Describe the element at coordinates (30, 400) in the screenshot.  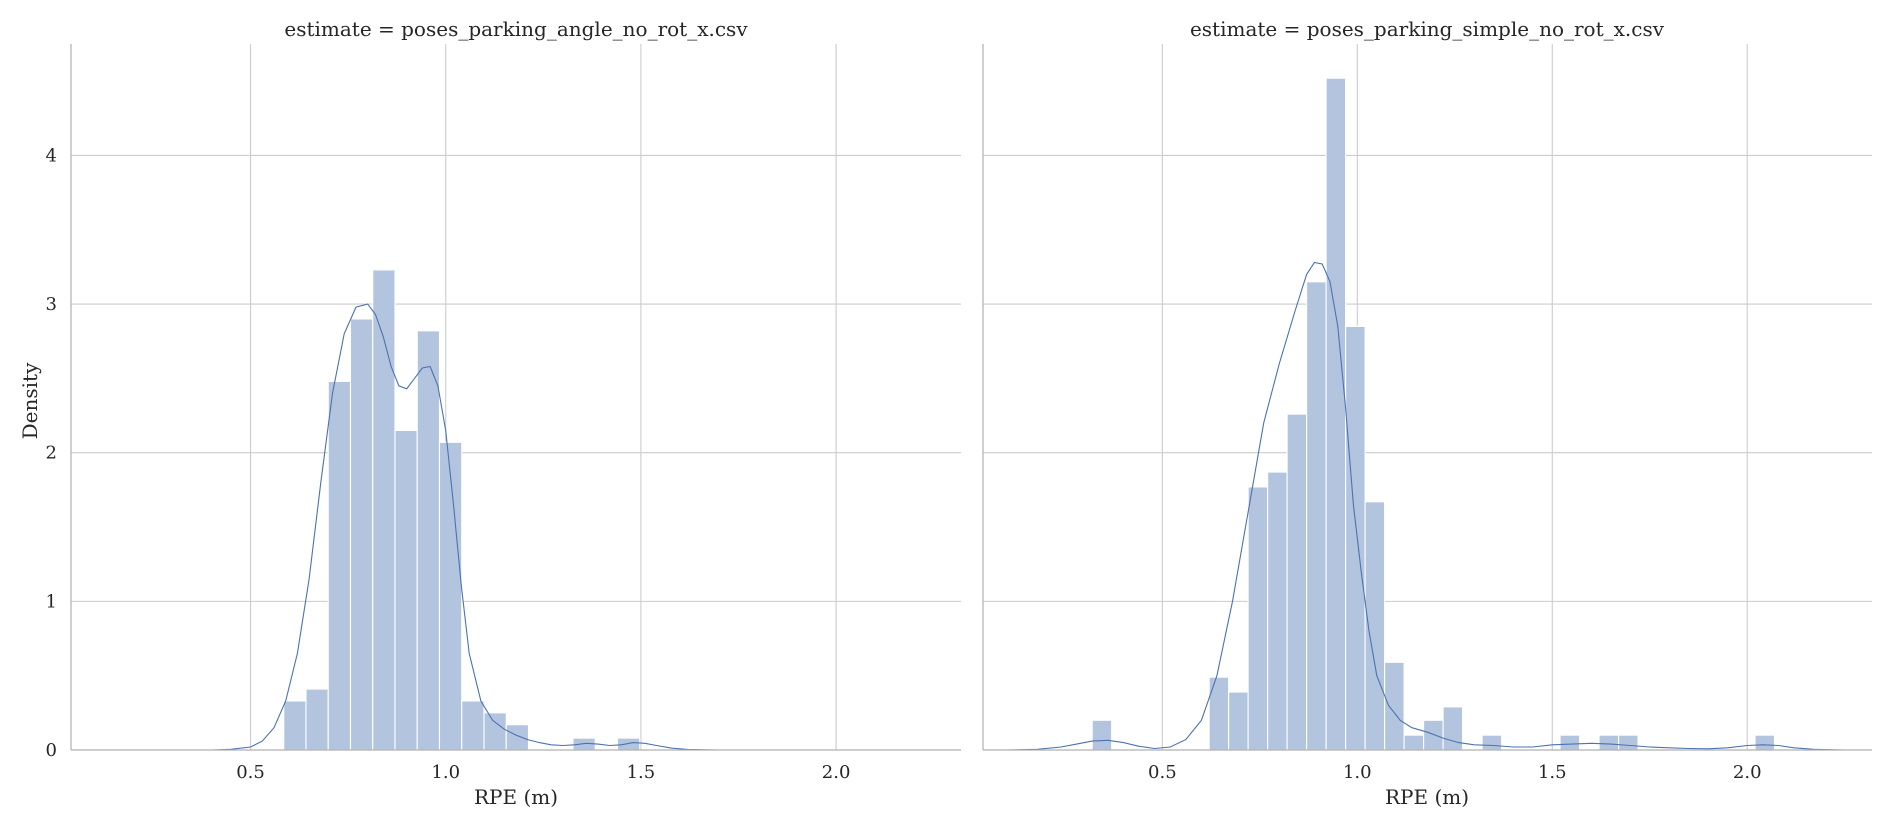
I see `y-axis-title: Density` at that location.